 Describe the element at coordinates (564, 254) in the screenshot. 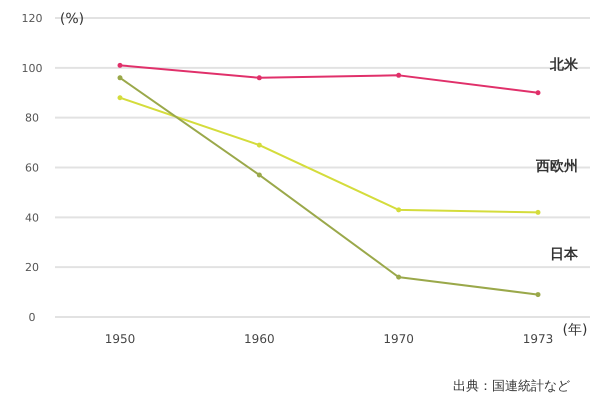

I see `text: 日本` at that location.